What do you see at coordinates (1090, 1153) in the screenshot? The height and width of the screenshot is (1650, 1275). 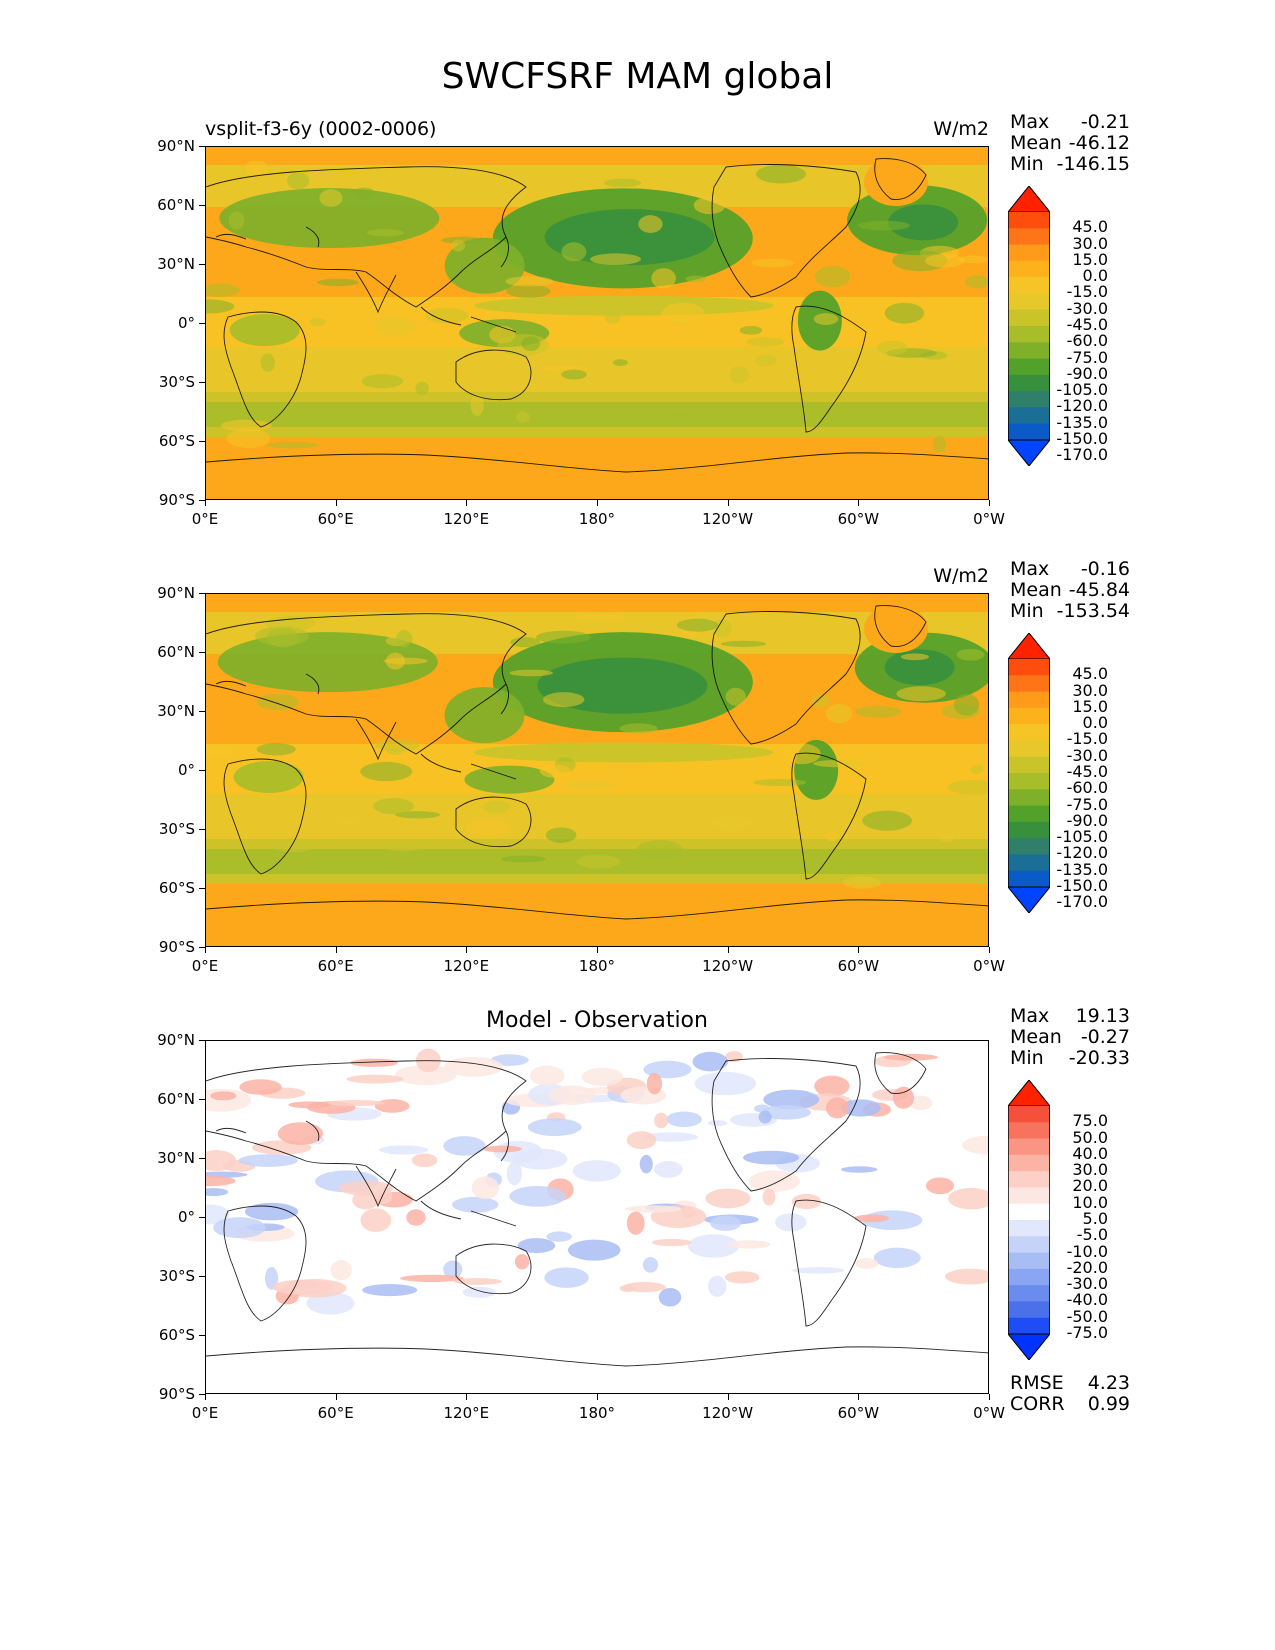 I see `colorbar-label: 40.0` at bounding box center [1090, 1153].